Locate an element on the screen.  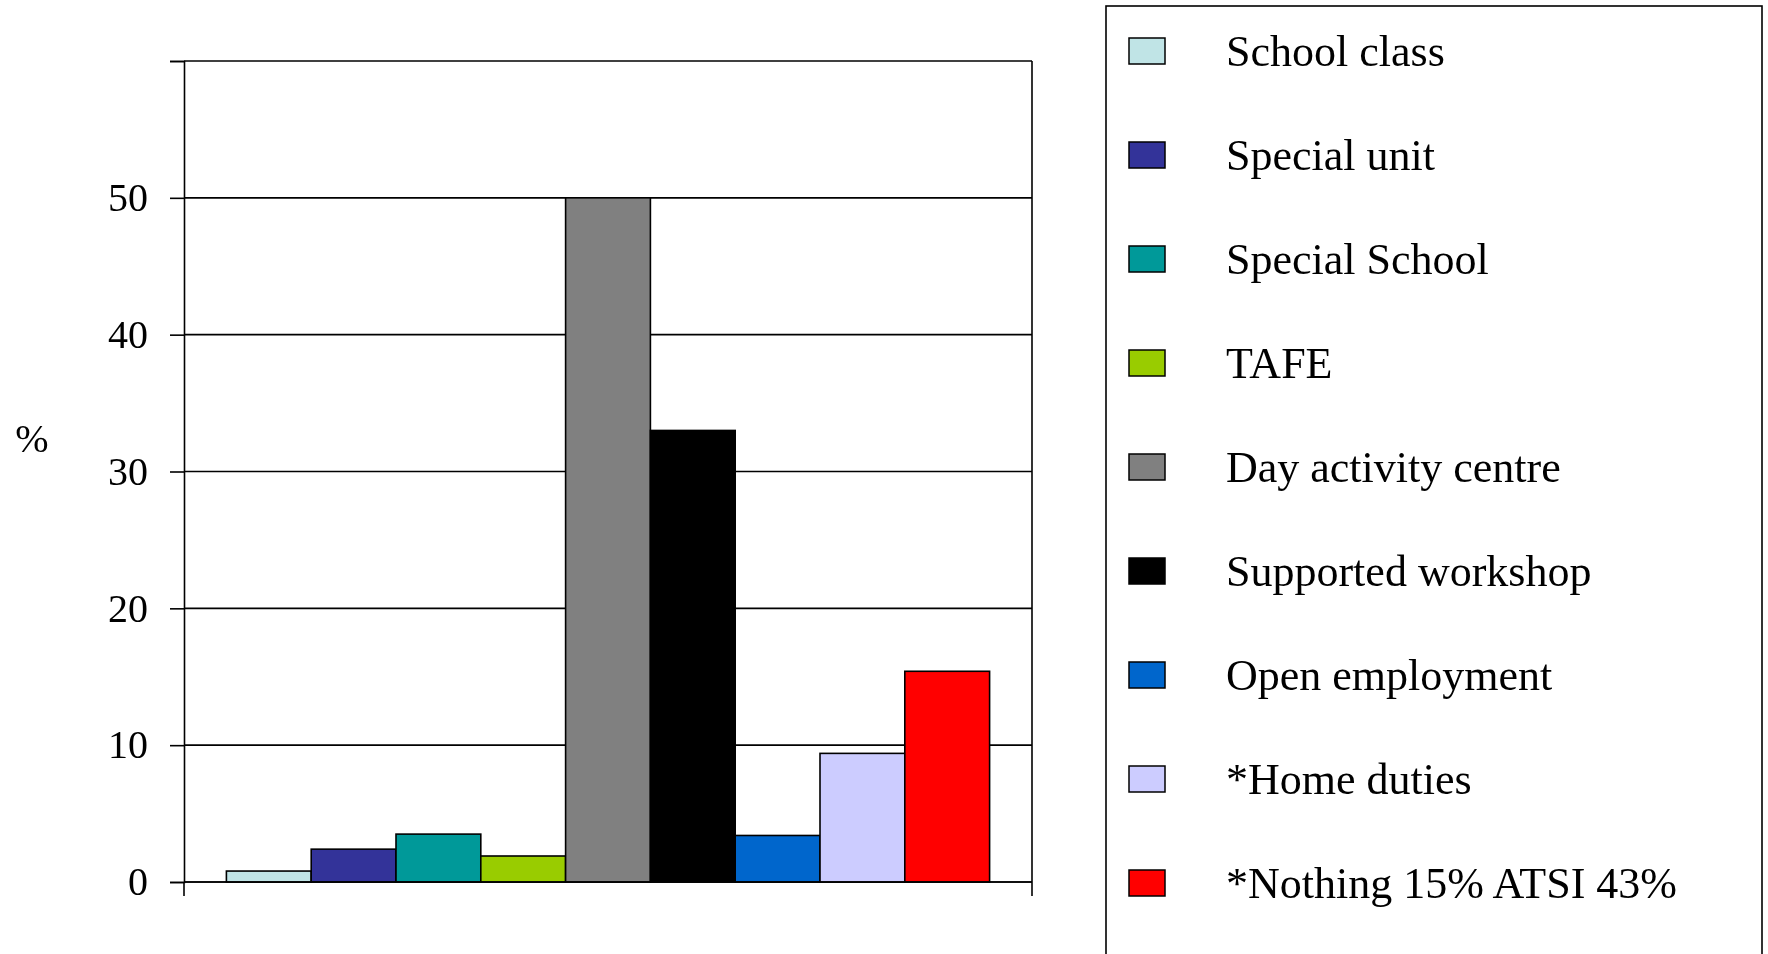
legend-label: Day activity centre is located at coordinates (1393, 467).